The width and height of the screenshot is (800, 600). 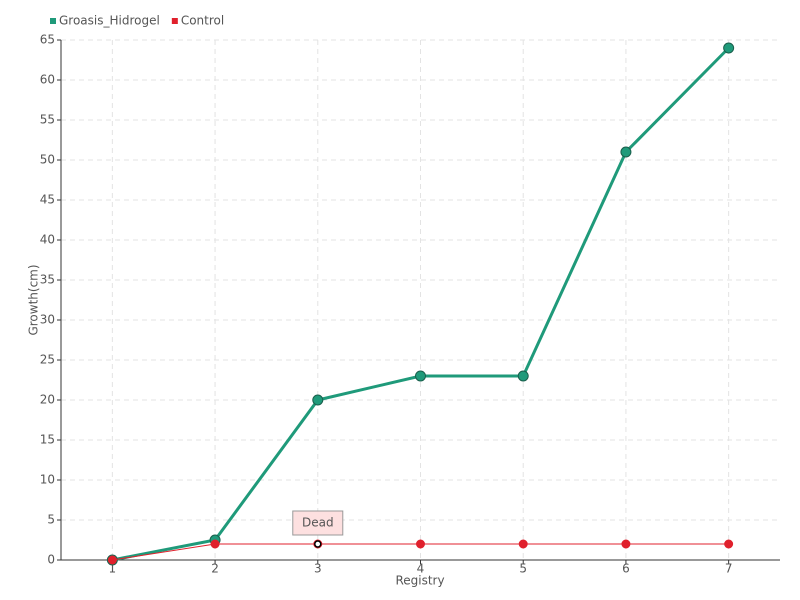 I want to click on annotation-point, so click(x=318, y=544).